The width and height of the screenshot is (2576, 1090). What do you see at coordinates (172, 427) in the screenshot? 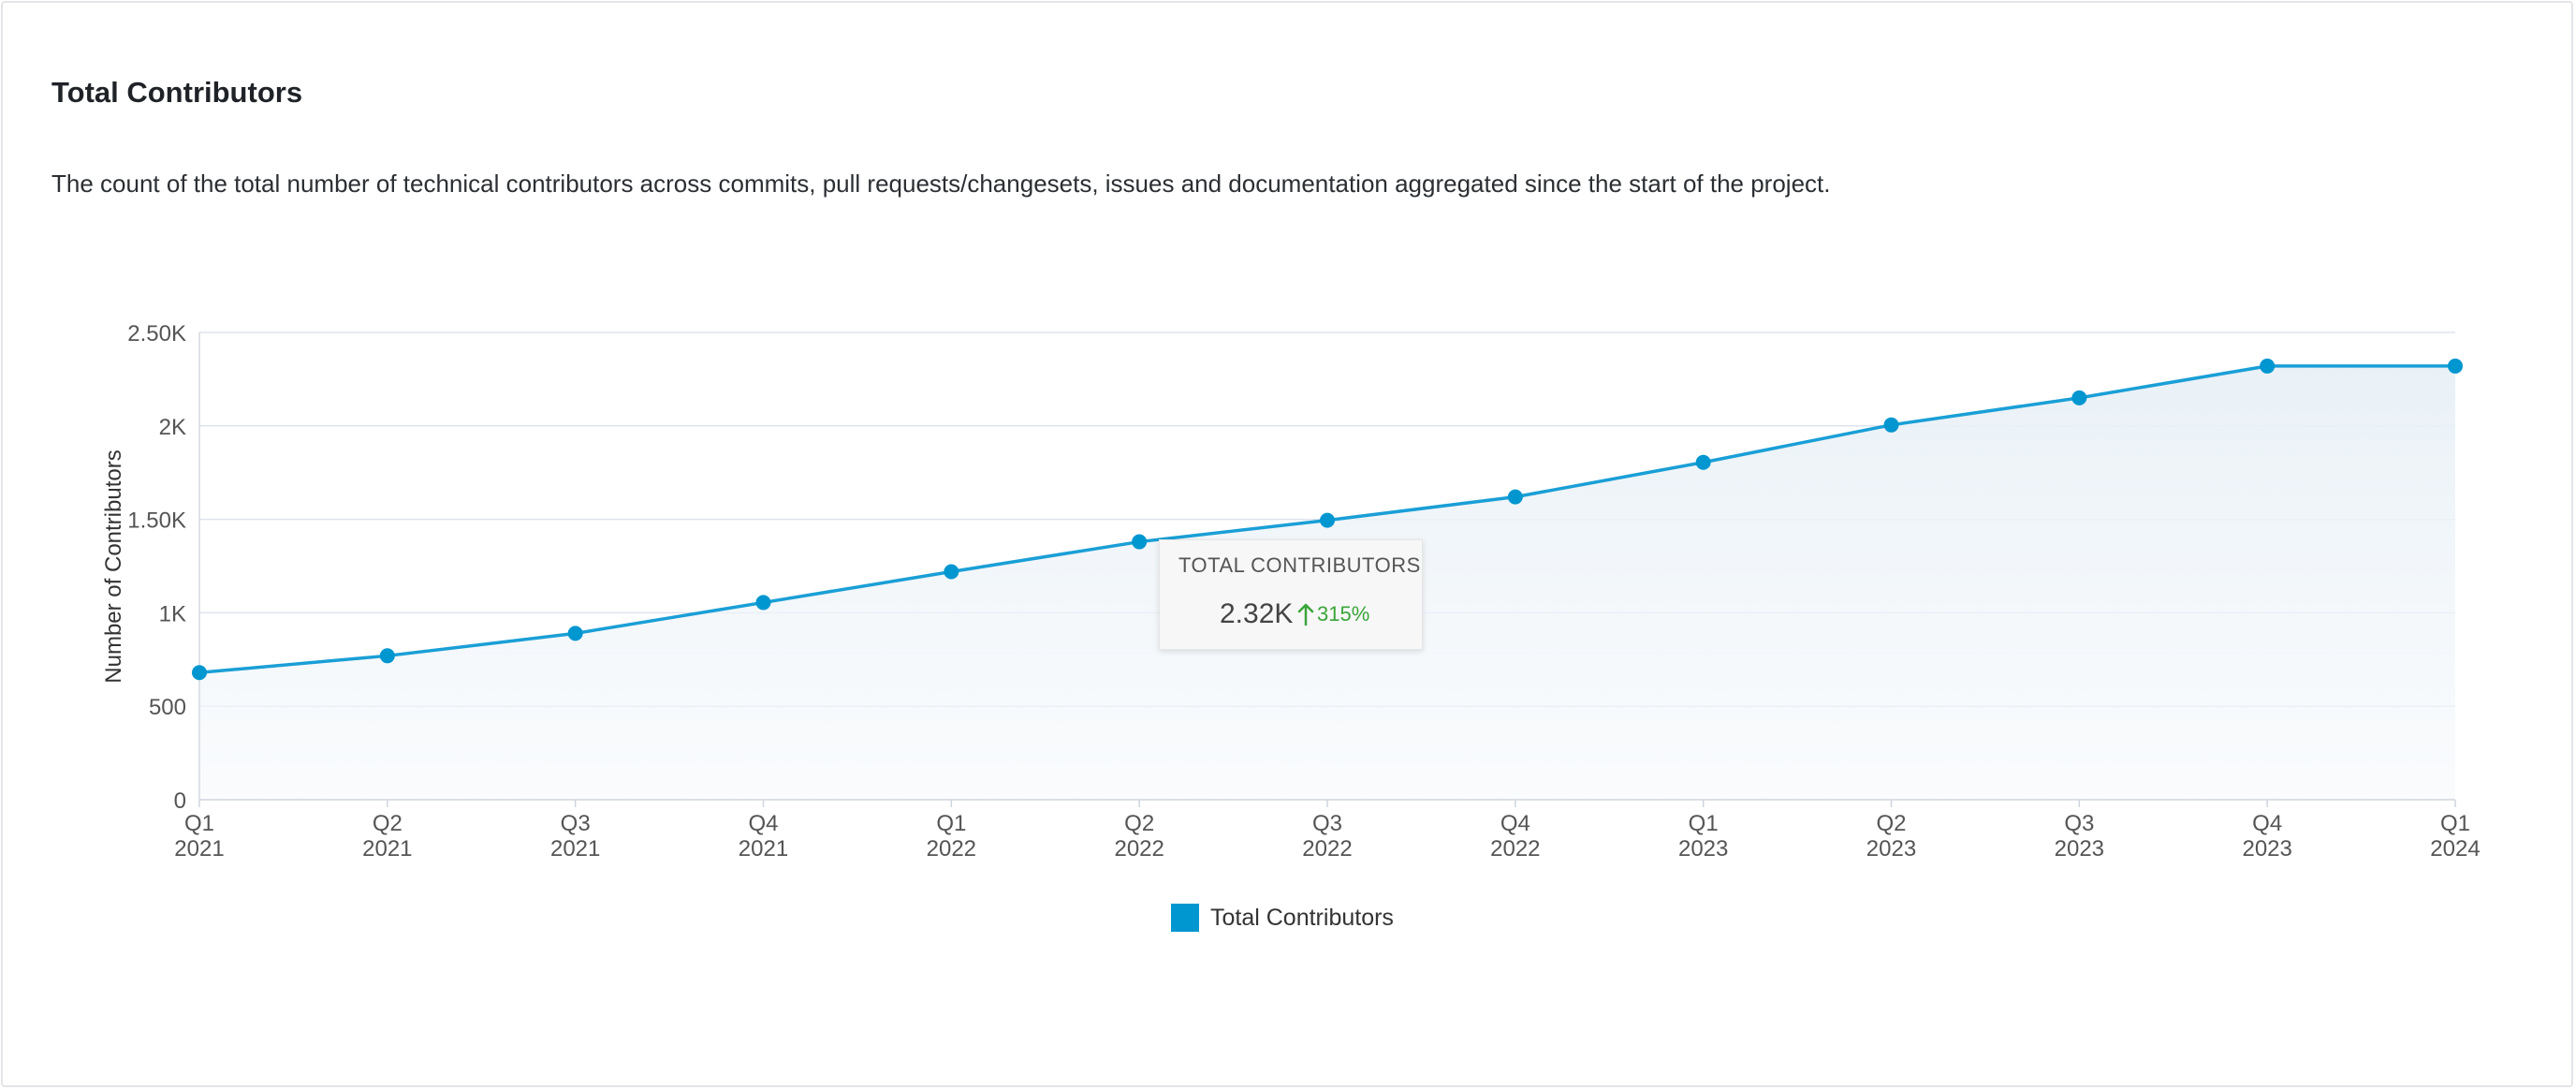
I see `y-tick-label: 2K` at bounding box center [172, 427].